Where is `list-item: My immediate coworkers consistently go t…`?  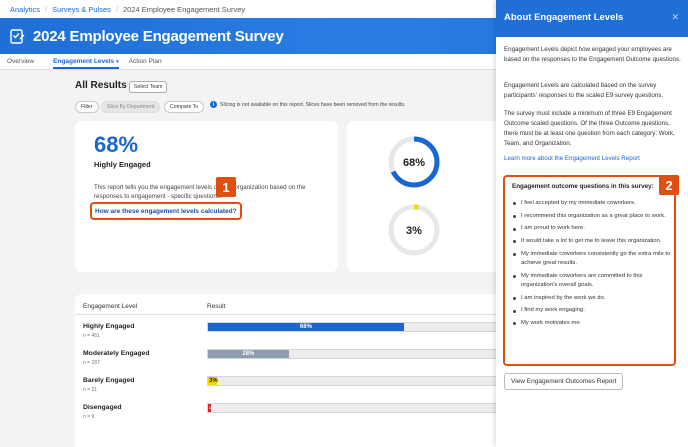
list-item: My immediate coworkers consistently go t… is located at coordinates (592, 259).